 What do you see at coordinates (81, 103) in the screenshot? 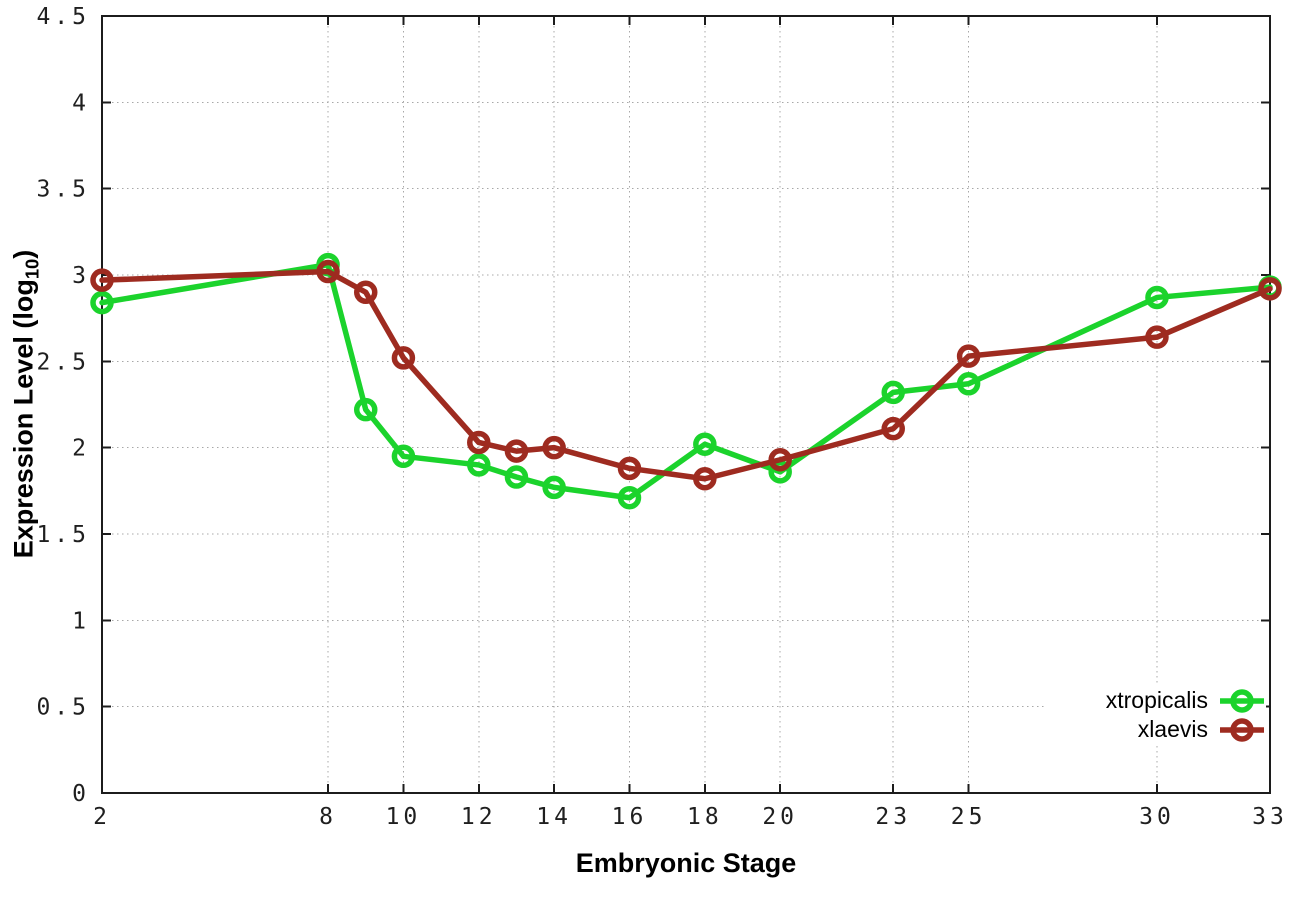
I see `y-tick-label: 4` at bounding box center [81, 103].